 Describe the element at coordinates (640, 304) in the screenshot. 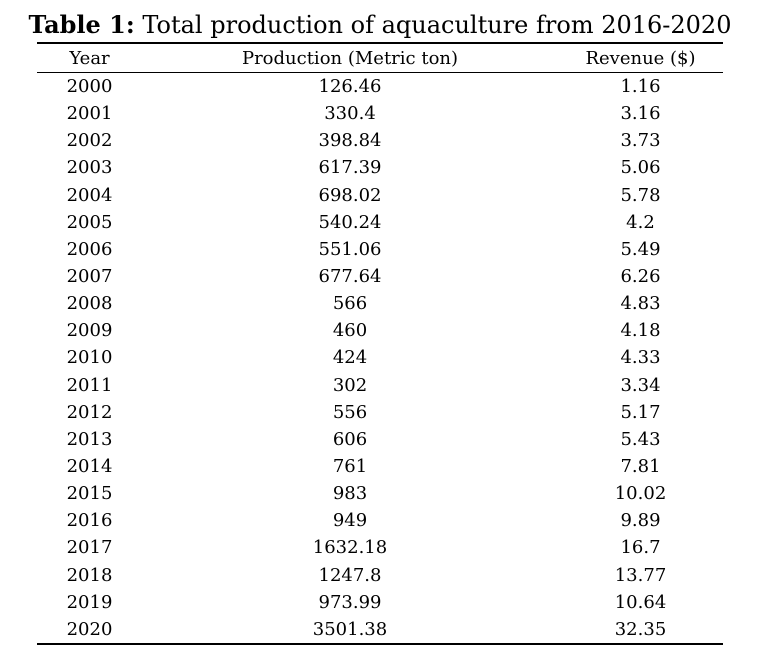

I see `cell-revenue: 4.83` at that location.